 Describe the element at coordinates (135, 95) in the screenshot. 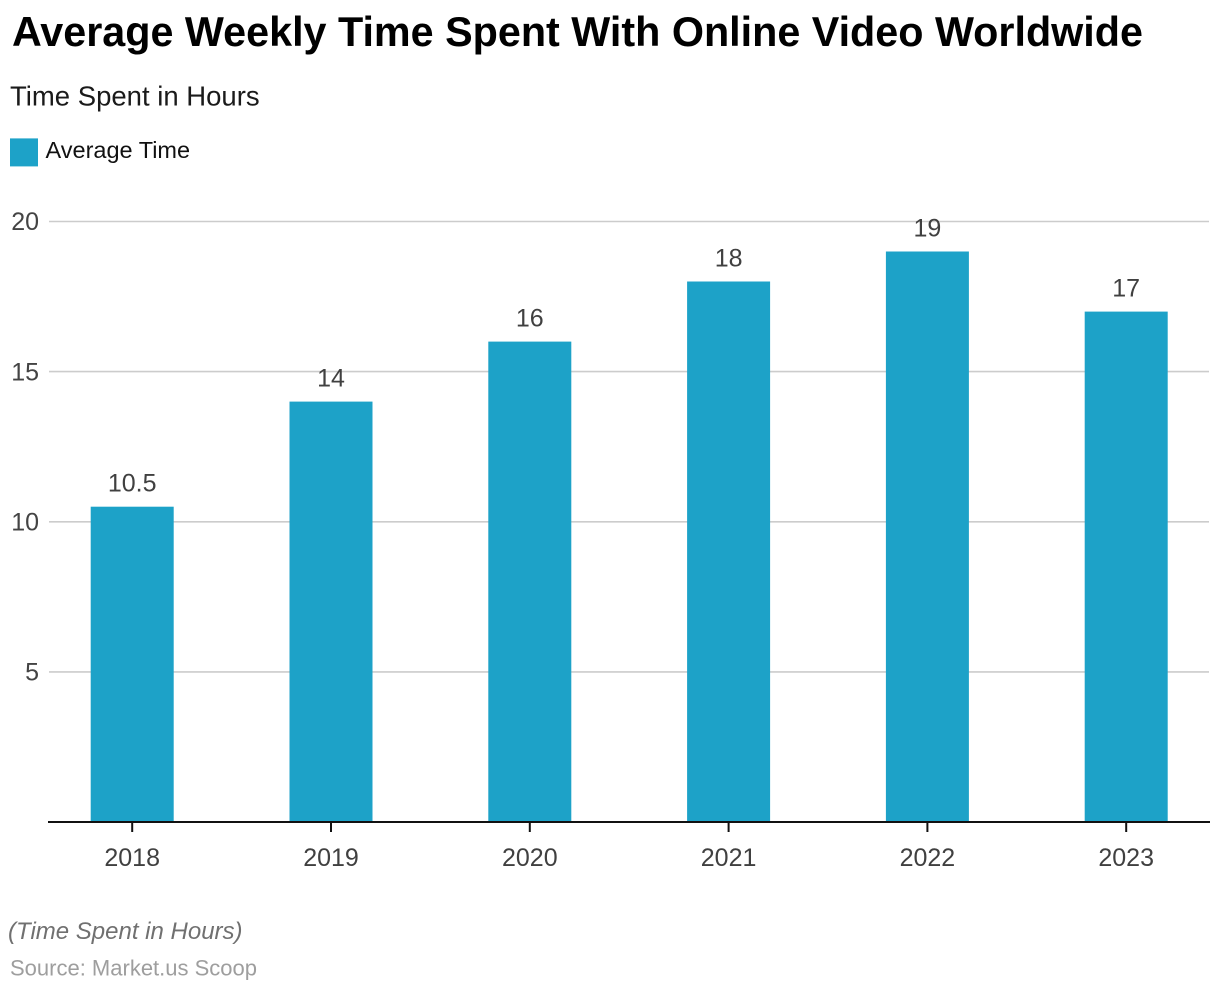

I see `svg-text: Time Spent in Hours` at that location.